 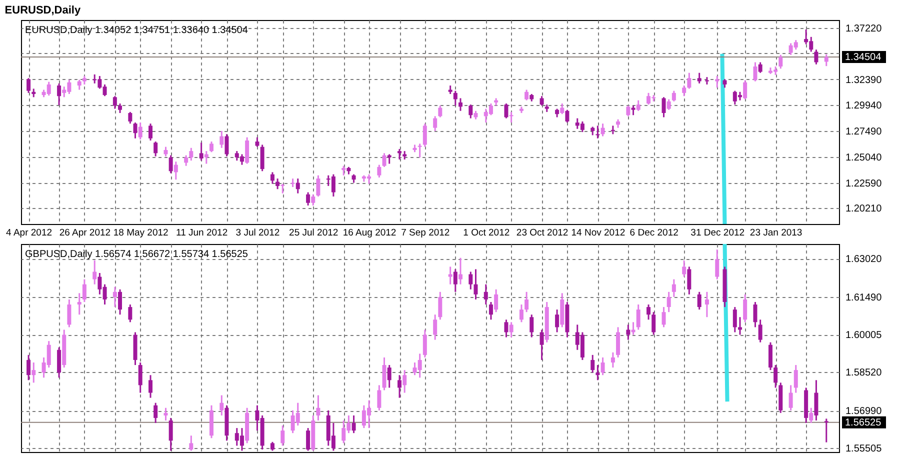 I want to click on x-tick-label: 6 Dec 2012, so click(x=654, y=233).